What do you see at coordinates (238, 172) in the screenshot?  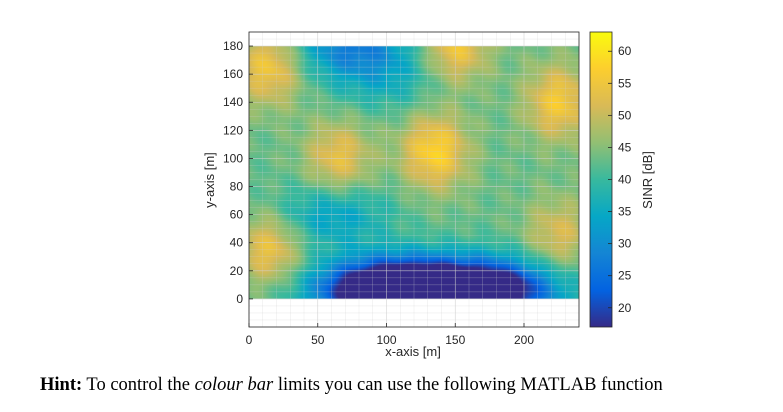 I see `y-axis-ticks: 0 20 40 60 80 100 120 140 160 180` at bounding box center [238, 172].